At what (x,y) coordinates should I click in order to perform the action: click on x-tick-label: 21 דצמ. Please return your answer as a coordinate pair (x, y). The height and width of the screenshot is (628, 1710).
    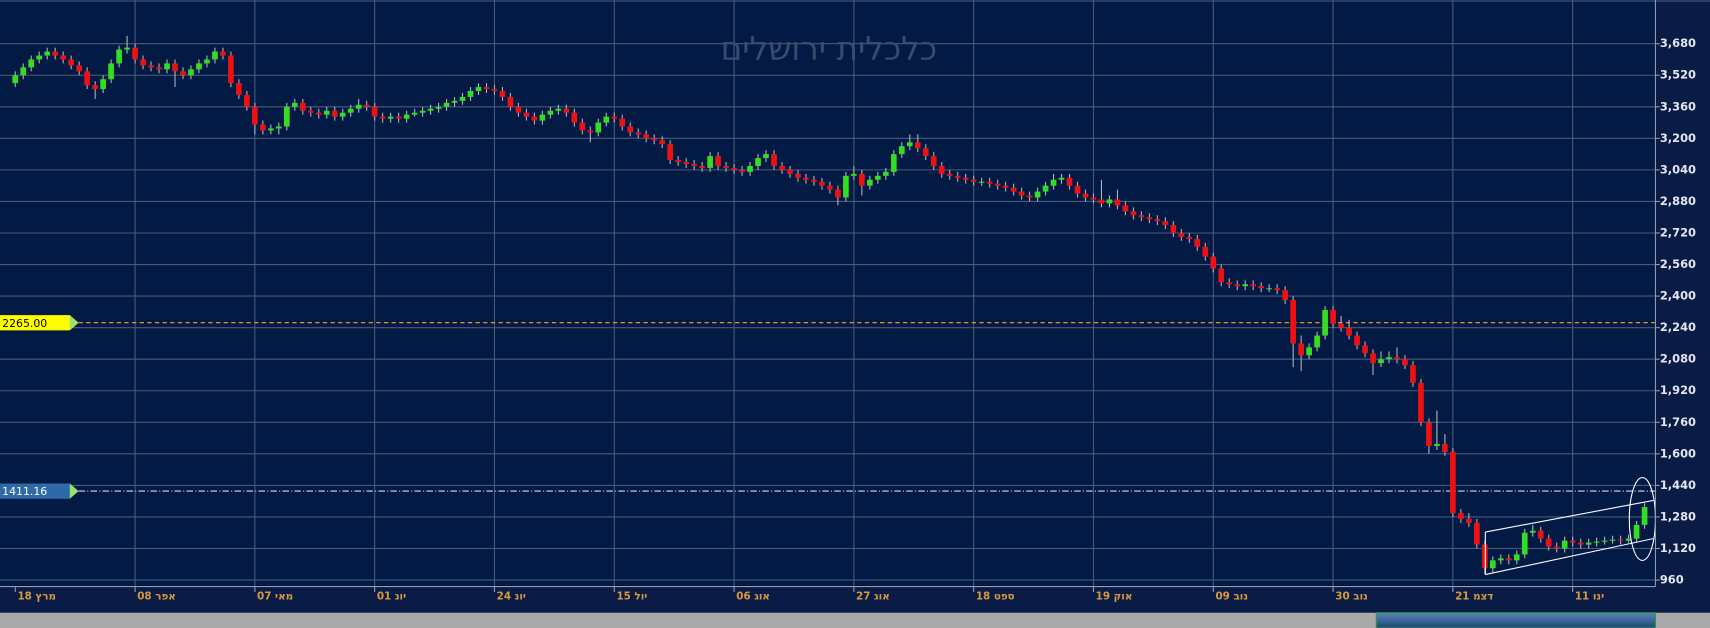
    Looking at the image, I should click on (1474, 596).